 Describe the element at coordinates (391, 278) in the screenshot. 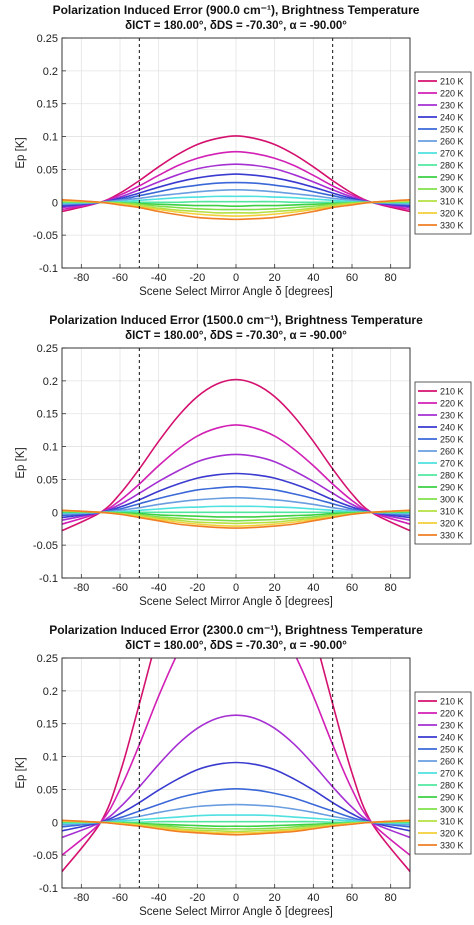

I see `x-tick-label: 80` at that location.